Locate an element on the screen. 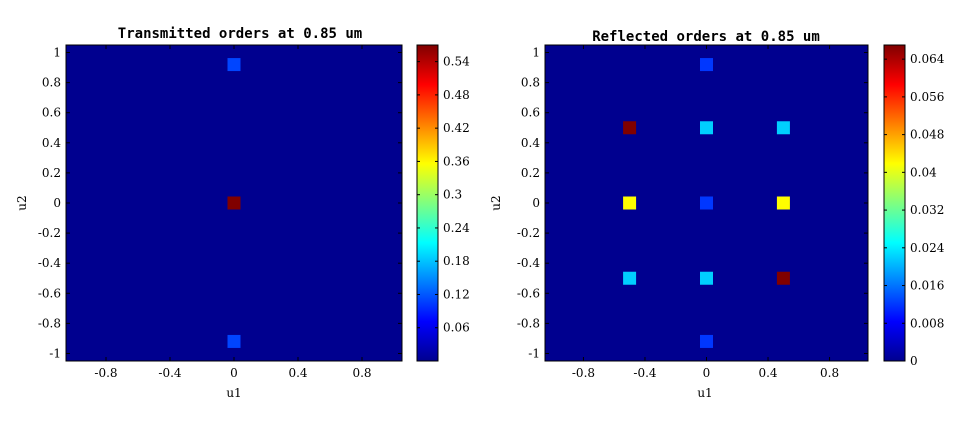  transmitted-y-tick-label: -0.4 is located at coordinates (50, 263).